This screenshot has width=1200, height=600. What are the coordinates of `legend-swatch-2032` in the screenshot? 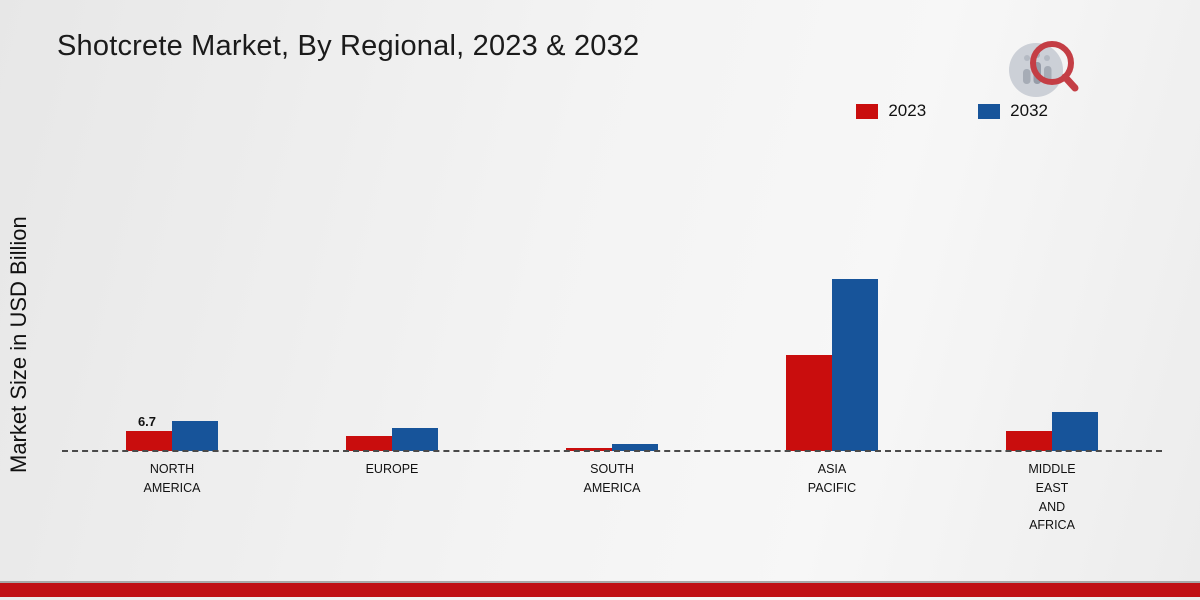 It's located at (989, 111).